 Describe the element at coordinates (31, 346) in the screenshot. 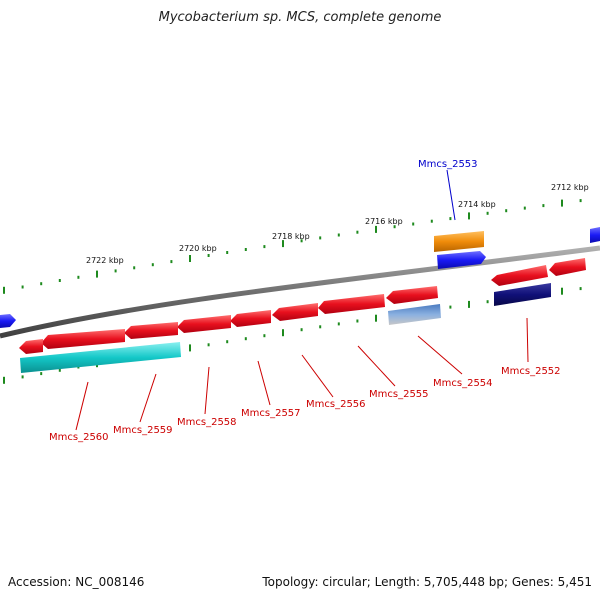

I see `gene-arrow-left-edge` at that location.